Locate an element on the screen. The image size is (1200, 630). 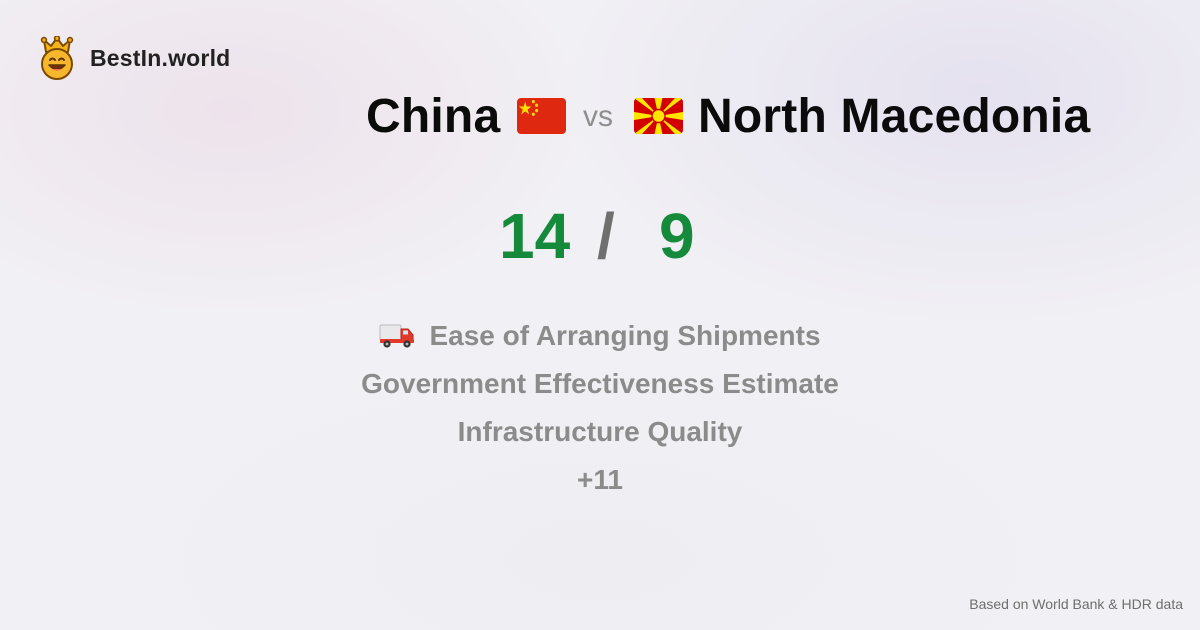
crowned-smiley-icon is located at coordinates (57, 58).